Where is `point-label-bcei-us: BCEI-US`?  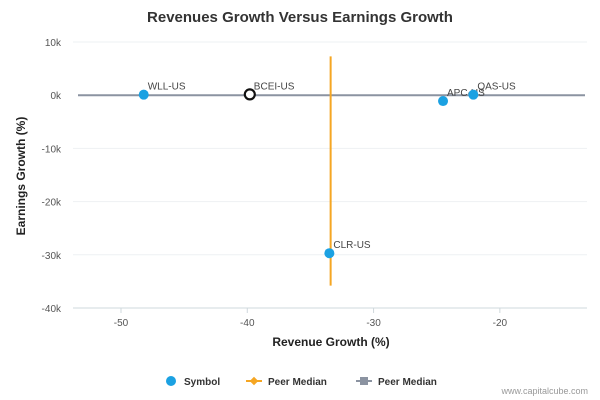 point-label-bcei-us: BCEI-US is located at coordinates (274, 86).